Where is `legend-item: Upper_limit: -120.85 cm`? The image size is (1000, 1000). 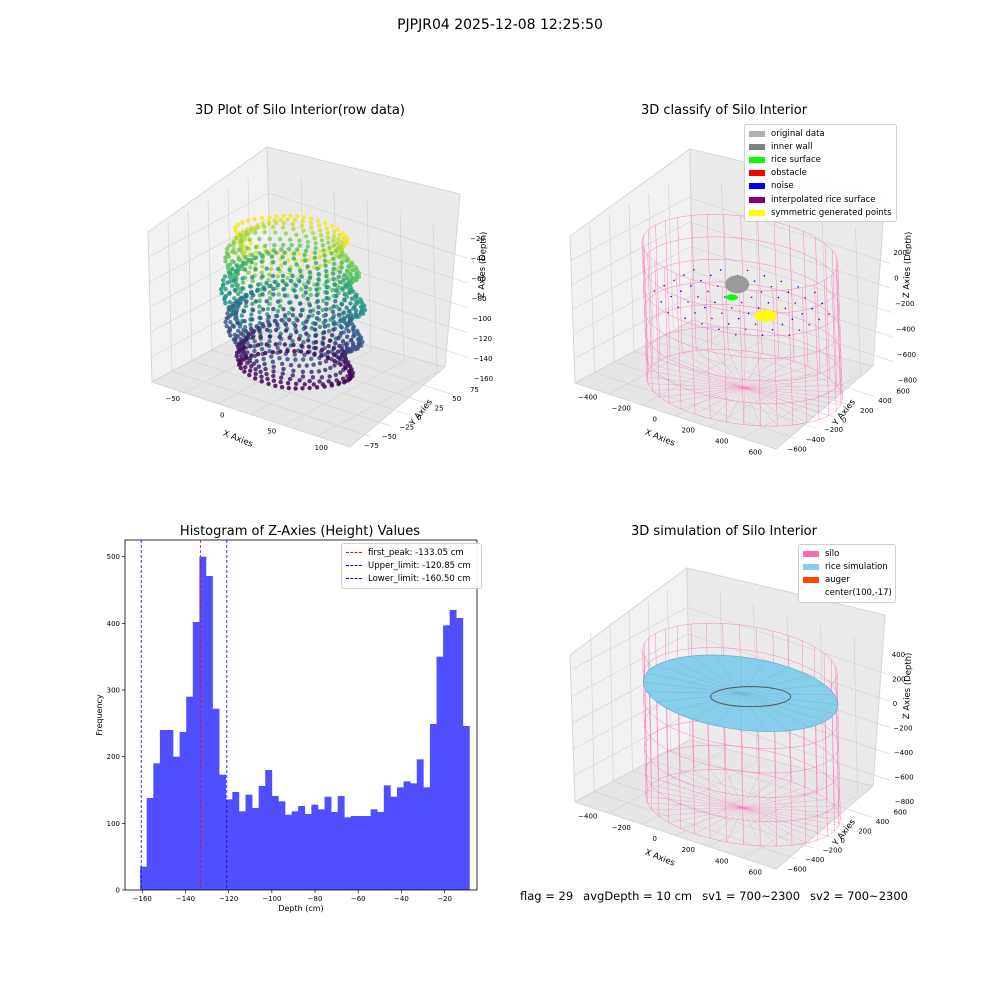
legend-item: Upper_limit: -120.85 cm is located at coordinates (411, 565).